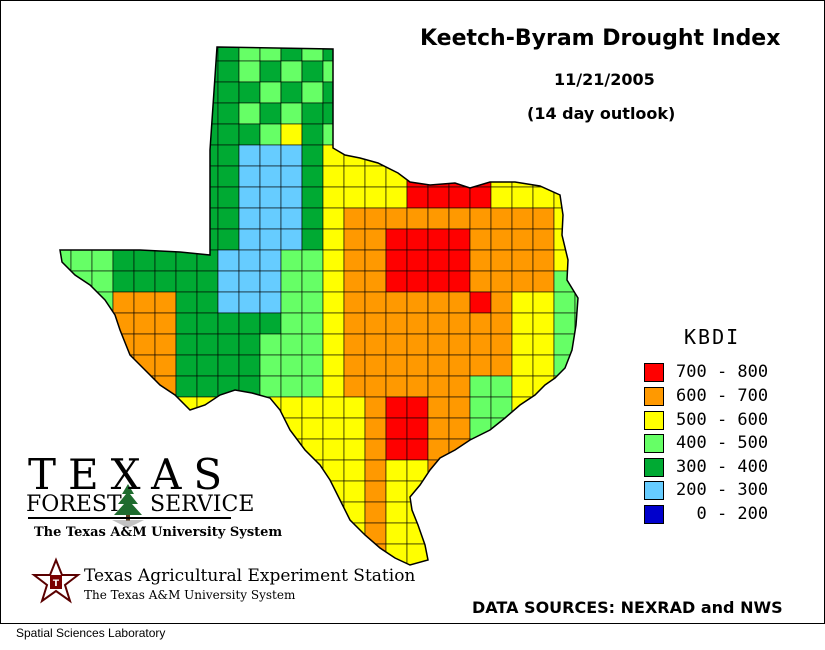  What do you see at coordinates (158, 532) in the screenshot?
I see `tfs-logo-subtitle: The Texas A&M University System` at bounding box center [158, 532].